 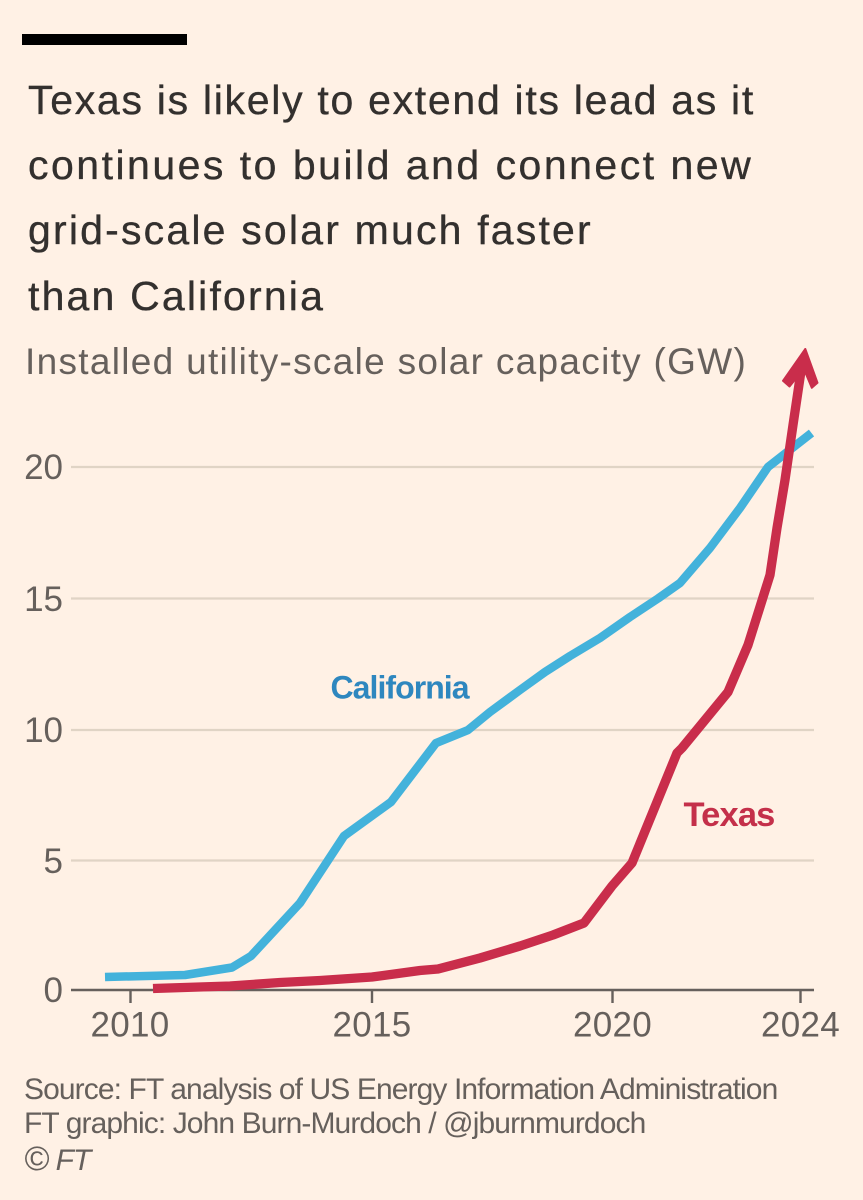 What do you see at coordinates (43, 467) in the screenshot?
I see `svg-text: 20` at bounding box center [43, 467].